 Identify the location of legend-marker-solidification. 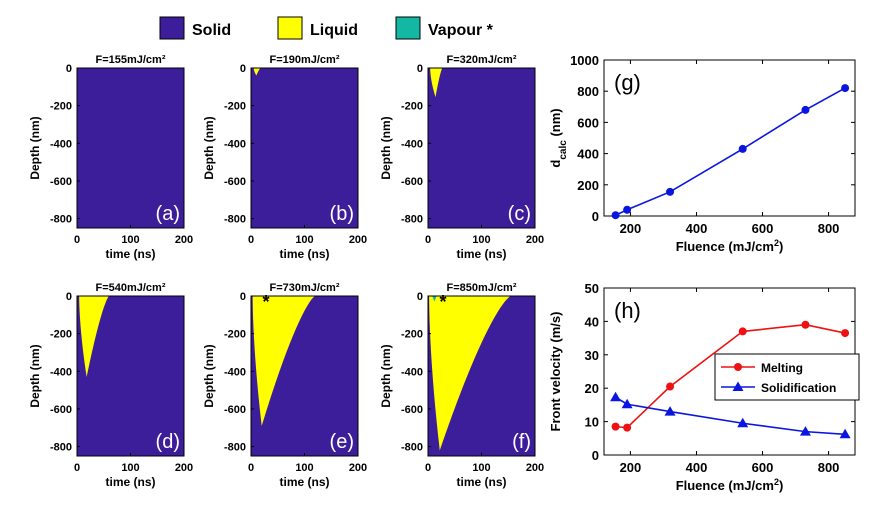
(738, 386).